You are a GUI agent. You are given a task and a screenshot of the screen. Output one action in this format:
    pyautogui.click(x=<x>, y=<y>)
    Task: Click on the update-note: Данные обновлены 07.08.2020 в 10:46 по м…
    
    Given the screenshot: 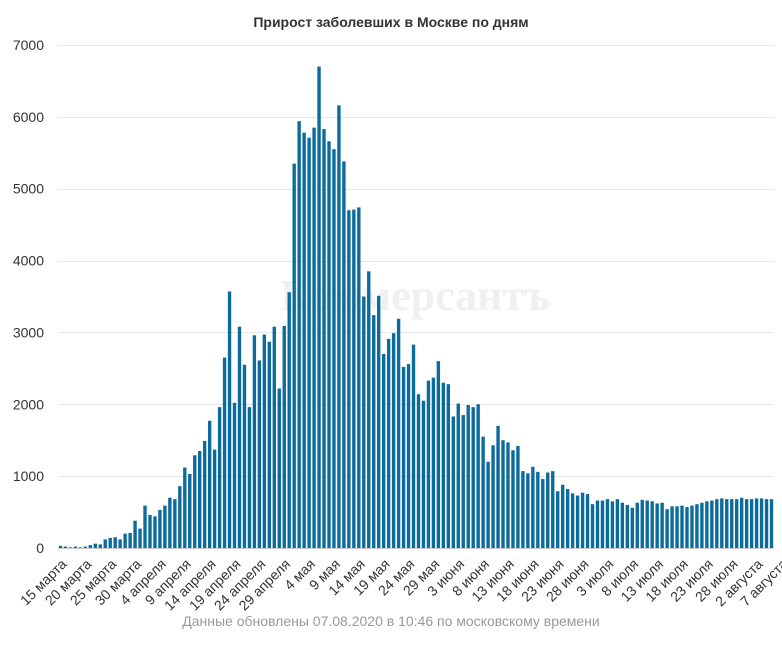 What is the action you would take?
    pyautogui.click(x=390, y=621)
    